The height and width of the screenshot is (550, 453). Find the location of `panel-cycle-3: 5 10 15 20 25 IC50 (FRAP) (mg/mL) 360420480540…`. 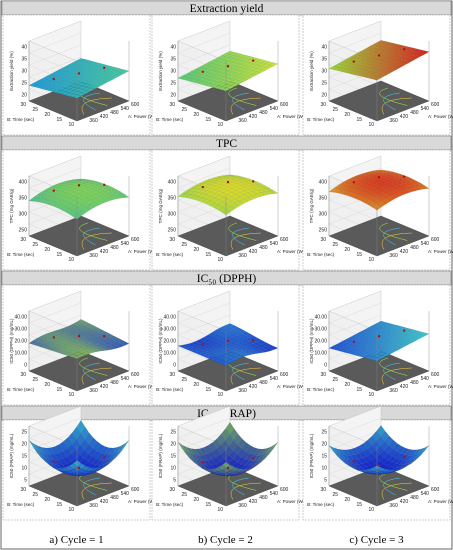

panel-cycle-3: 5 10 15 20 25 IC50 (FRAP) (mg/mL) 360420480540… is located at coordinates (377, 463).